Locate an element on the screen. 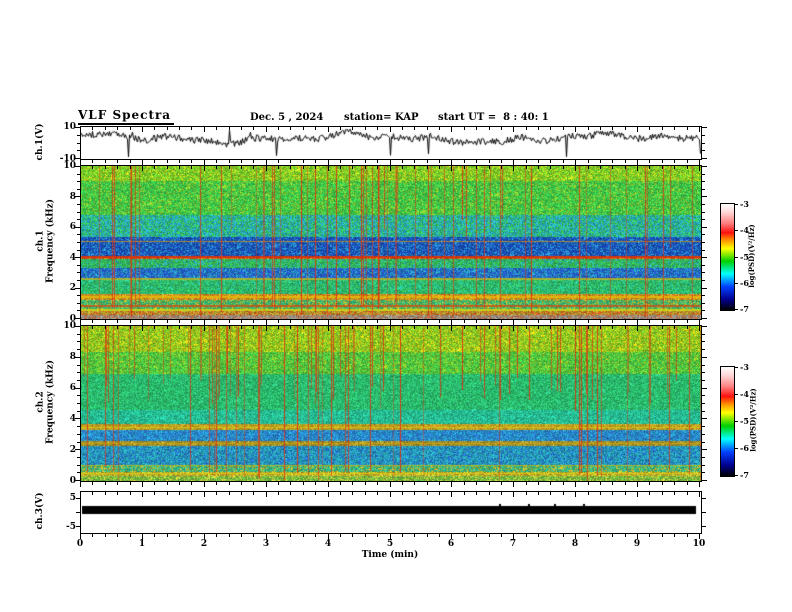 This screenshot has height=612, width=792. tick-label: 1 is located at coordinates (142, 544).